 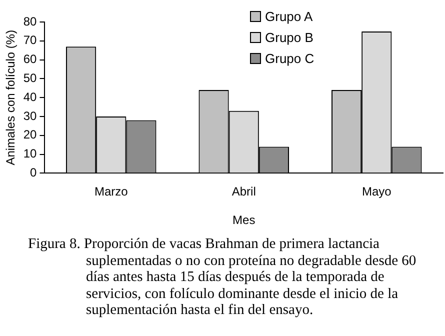 I want to click on y-tick-label: 70, so click(x=30, y=40).